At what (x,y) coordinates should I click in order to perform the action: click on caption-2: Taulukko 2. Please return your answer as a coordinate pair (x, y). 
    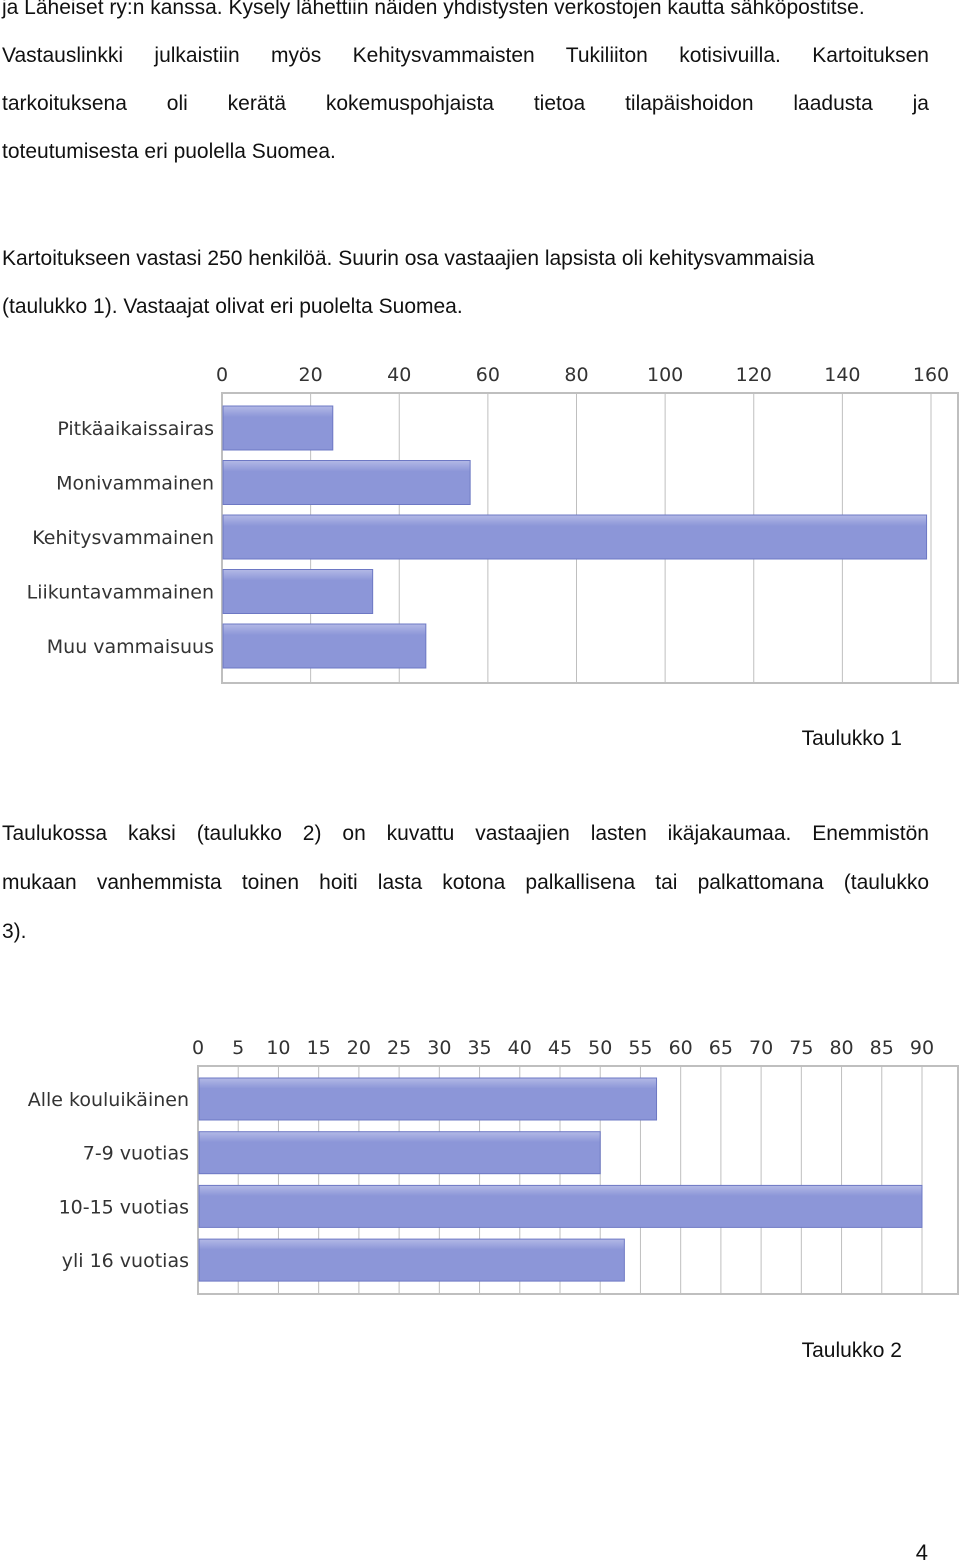
    Looking at the image, I should click on (851, 1350).